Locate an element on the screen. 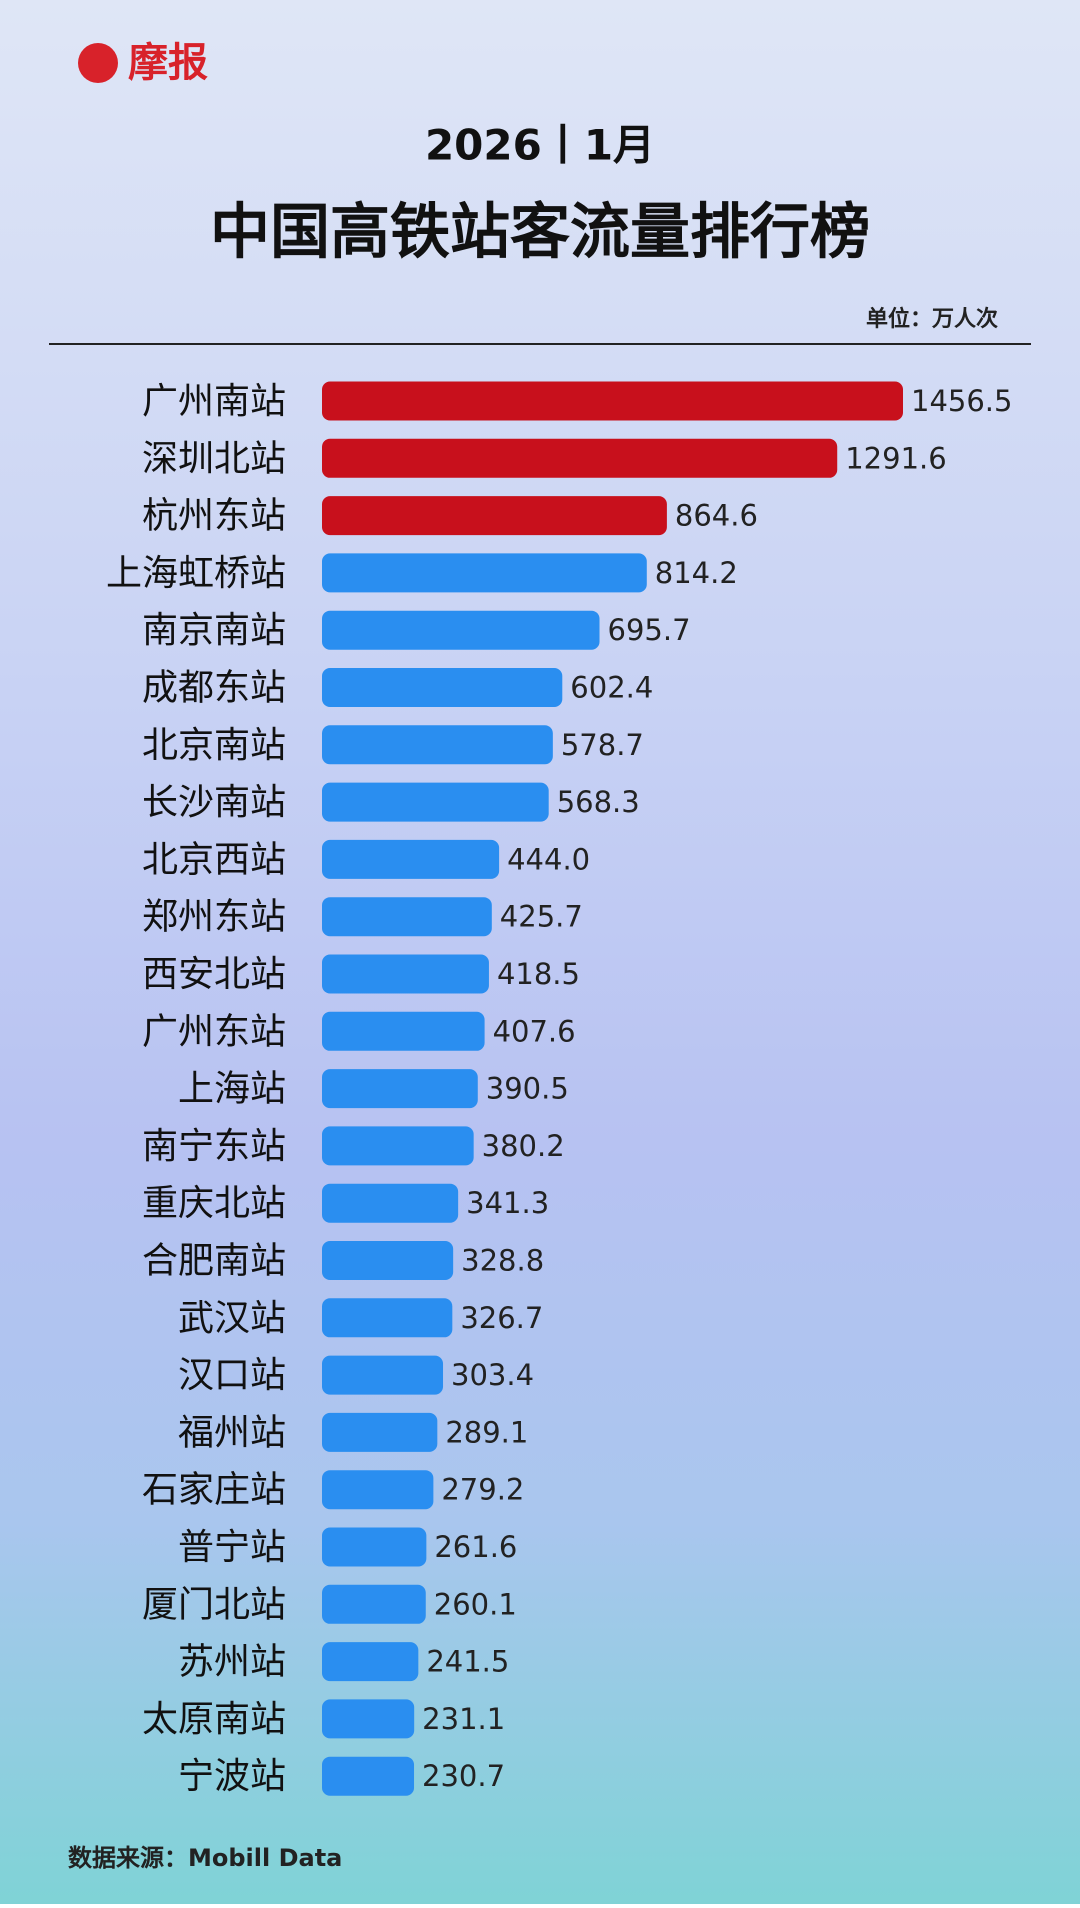  value-label: 380.2 is located at coordinates (523, 1146).